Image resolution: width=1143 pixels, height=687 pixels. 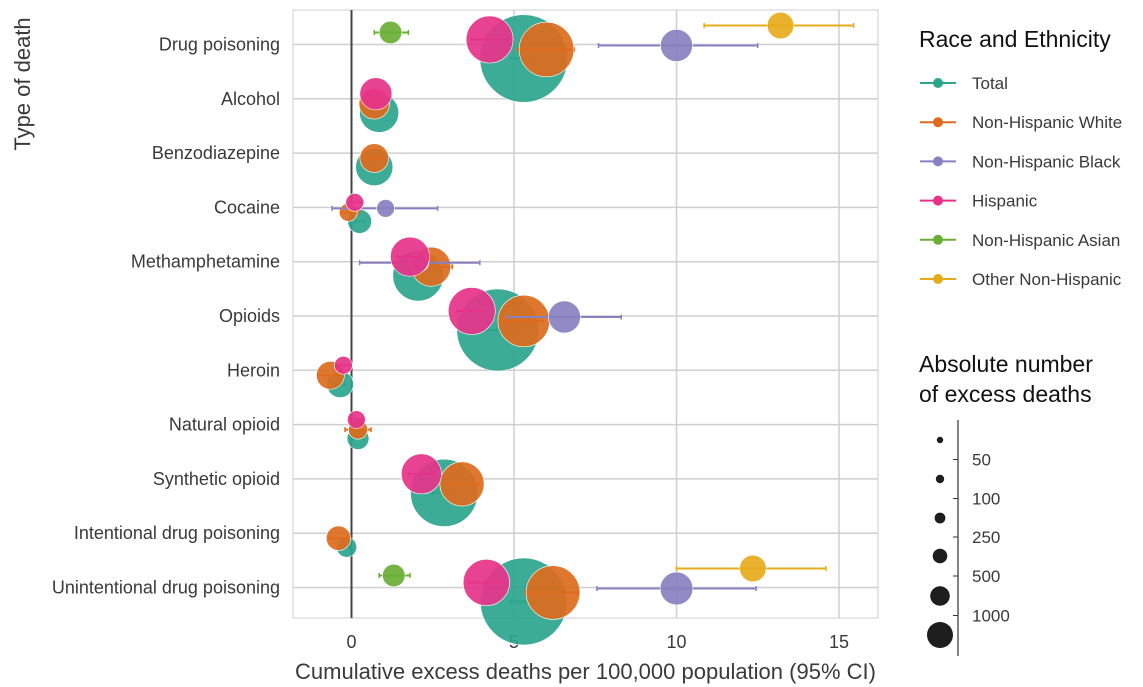 I want to click on legend-label: Non-Hispanic White, so click(x=1047, y=122).